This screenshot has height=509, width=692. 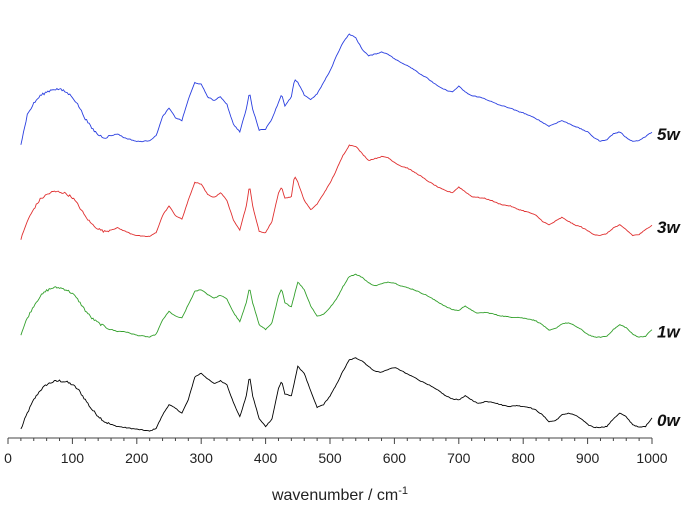 I want to click on x-axis-title-main: wavenumber / cm, so click(x=334, y=495).